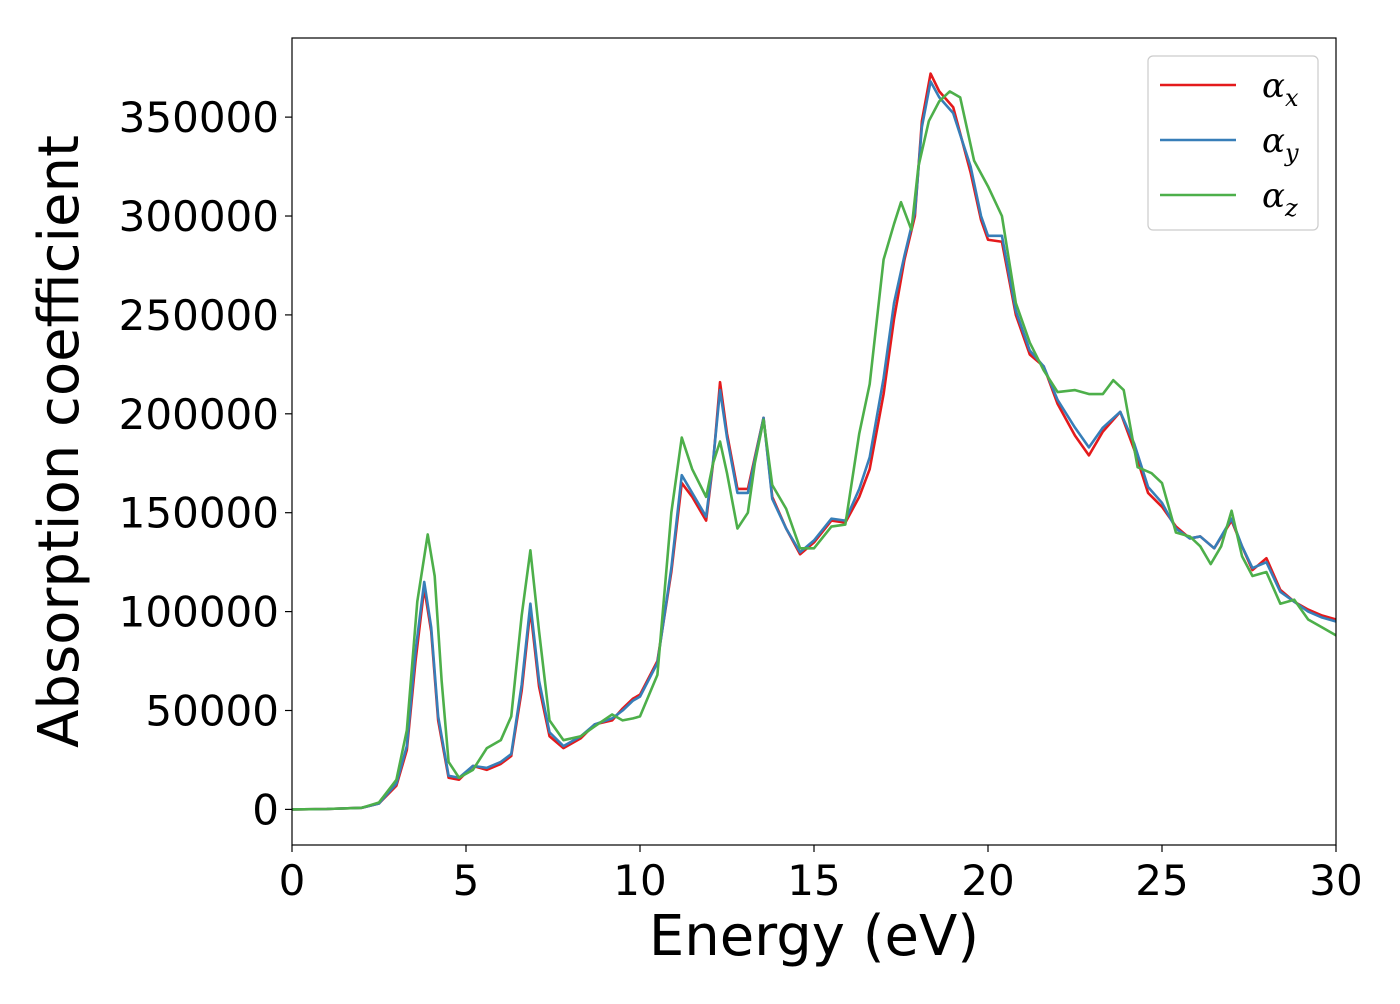 This screenshot has height=1004, width=1400. Describe the element at coordinates (814, 936) in the screenshot. I see `x-axis-label: Energy (eV)` at that location.